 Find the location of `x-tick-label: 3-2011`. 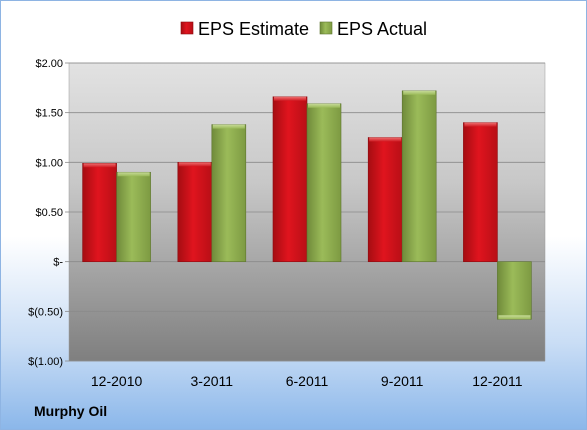

x-tick-label: 3-2011 is located at coordinates (212, 381).